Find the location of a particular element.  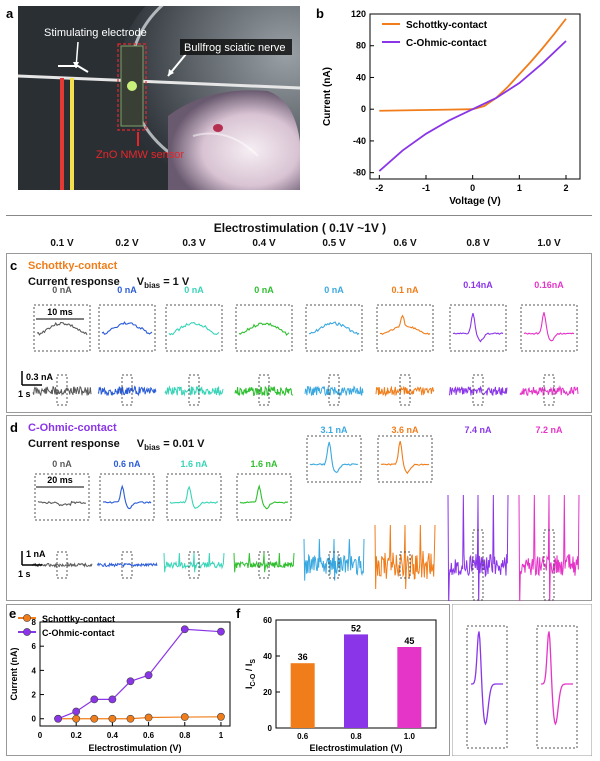

y-axis-label-part: C-O is located at coordinates (253, 679).